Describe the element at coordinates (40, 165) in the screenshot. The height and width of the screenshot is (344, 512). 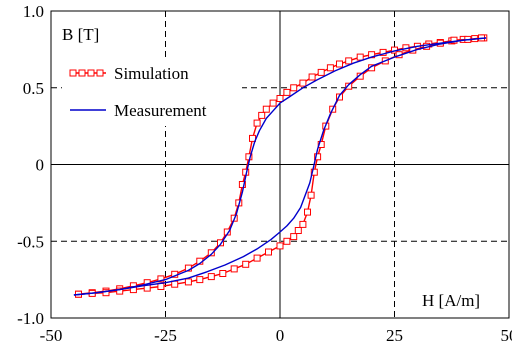
I see `y-tick-label: 0` at that location.